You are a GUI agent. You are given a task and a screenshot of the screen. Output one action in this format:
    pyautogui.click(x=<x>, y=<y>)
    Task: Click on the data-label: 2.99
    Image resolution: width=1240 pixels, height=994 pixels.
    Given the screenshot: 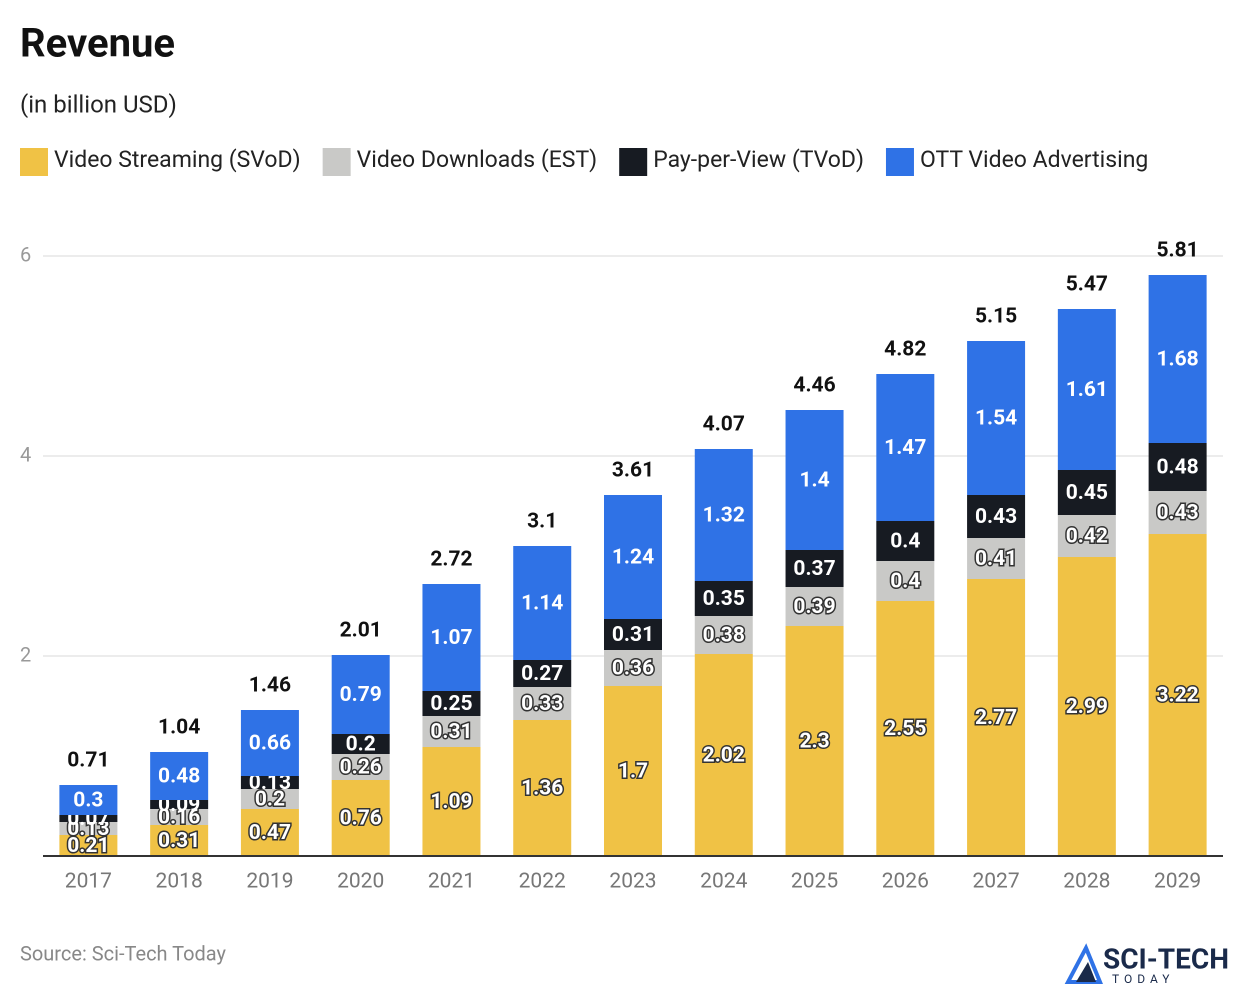 What is the action you would take?
    pyautogui.click(x=1087, y=707)
    